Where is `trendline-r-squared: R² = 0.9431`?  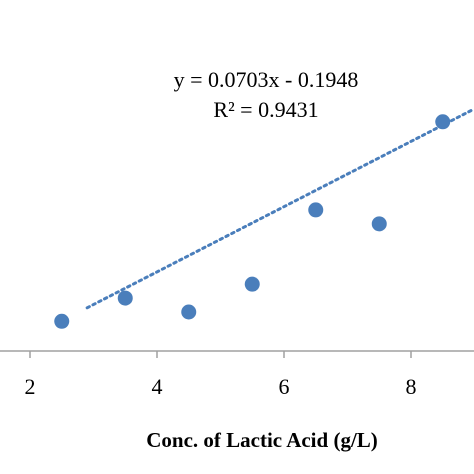 trendline-r-squared: R² = 0.9431 is located at coordinates (265, 109).